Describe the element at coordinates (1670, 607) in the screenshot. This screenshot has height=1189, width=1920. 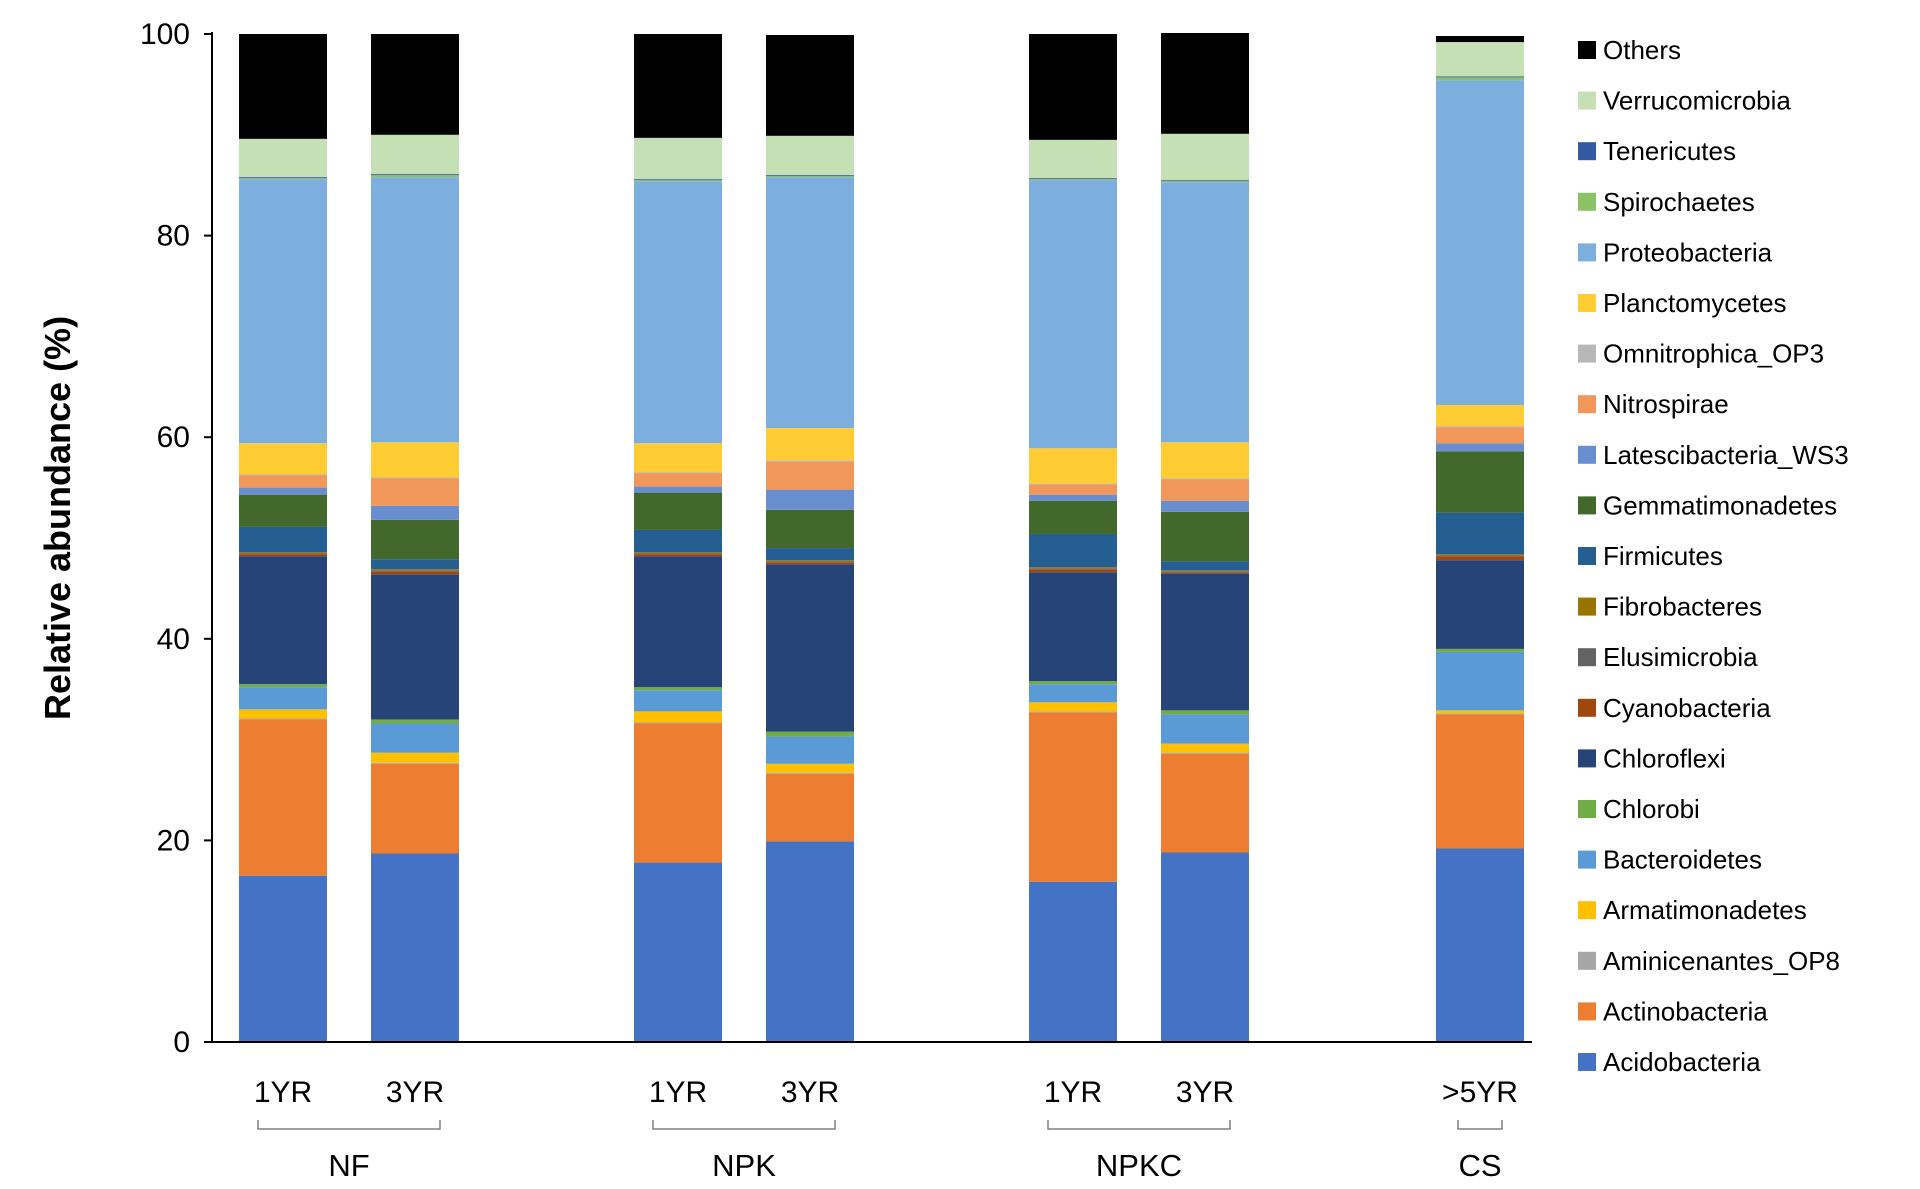
I see `legend-item: Fibrobacteres` at that location.